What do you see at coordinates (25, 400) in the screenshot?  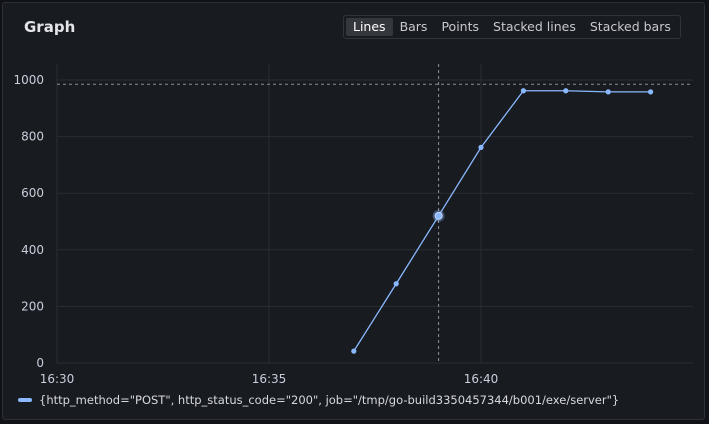 I see `legend-swatch` at bounding box center [25, 400].